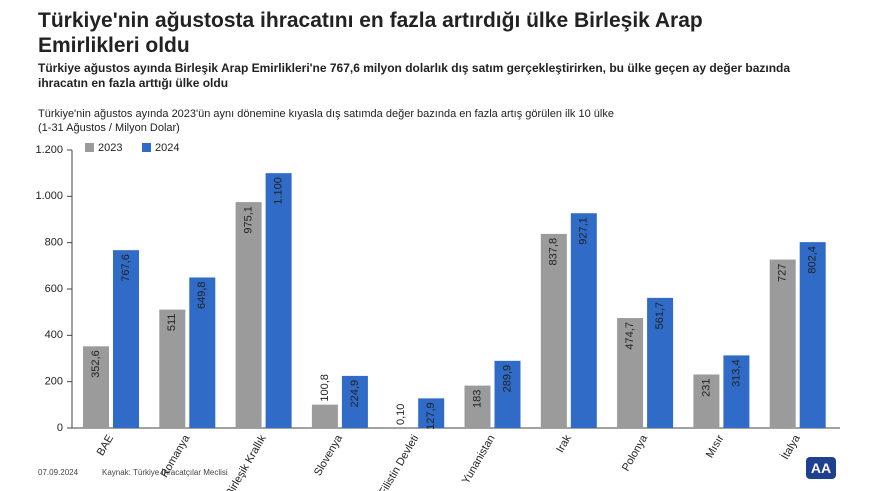  Describe the element at coordinates (167, 148) in the screenshot. I see `legend-label: 2024` at that location.